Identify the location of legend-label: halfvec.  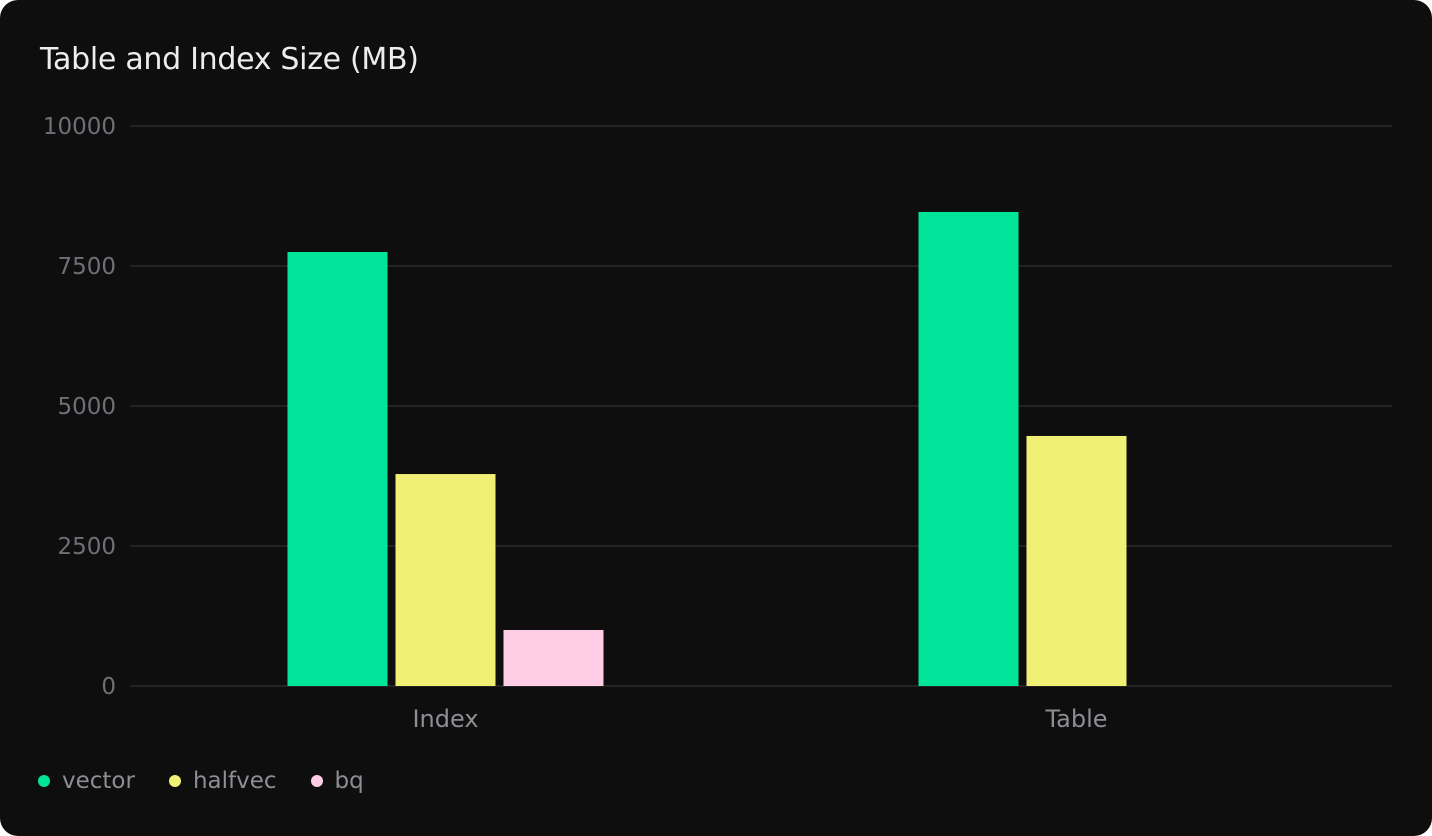
(234, 781).